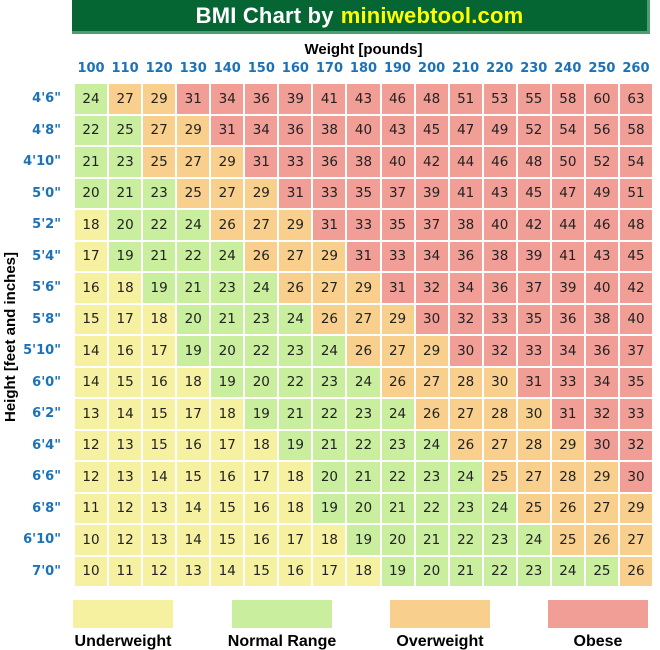 Image resolution: width=660 pixels, height=650 pixels. I want to click on legend: Underweight Normal Range Overweight Obese, so click(330, 625).